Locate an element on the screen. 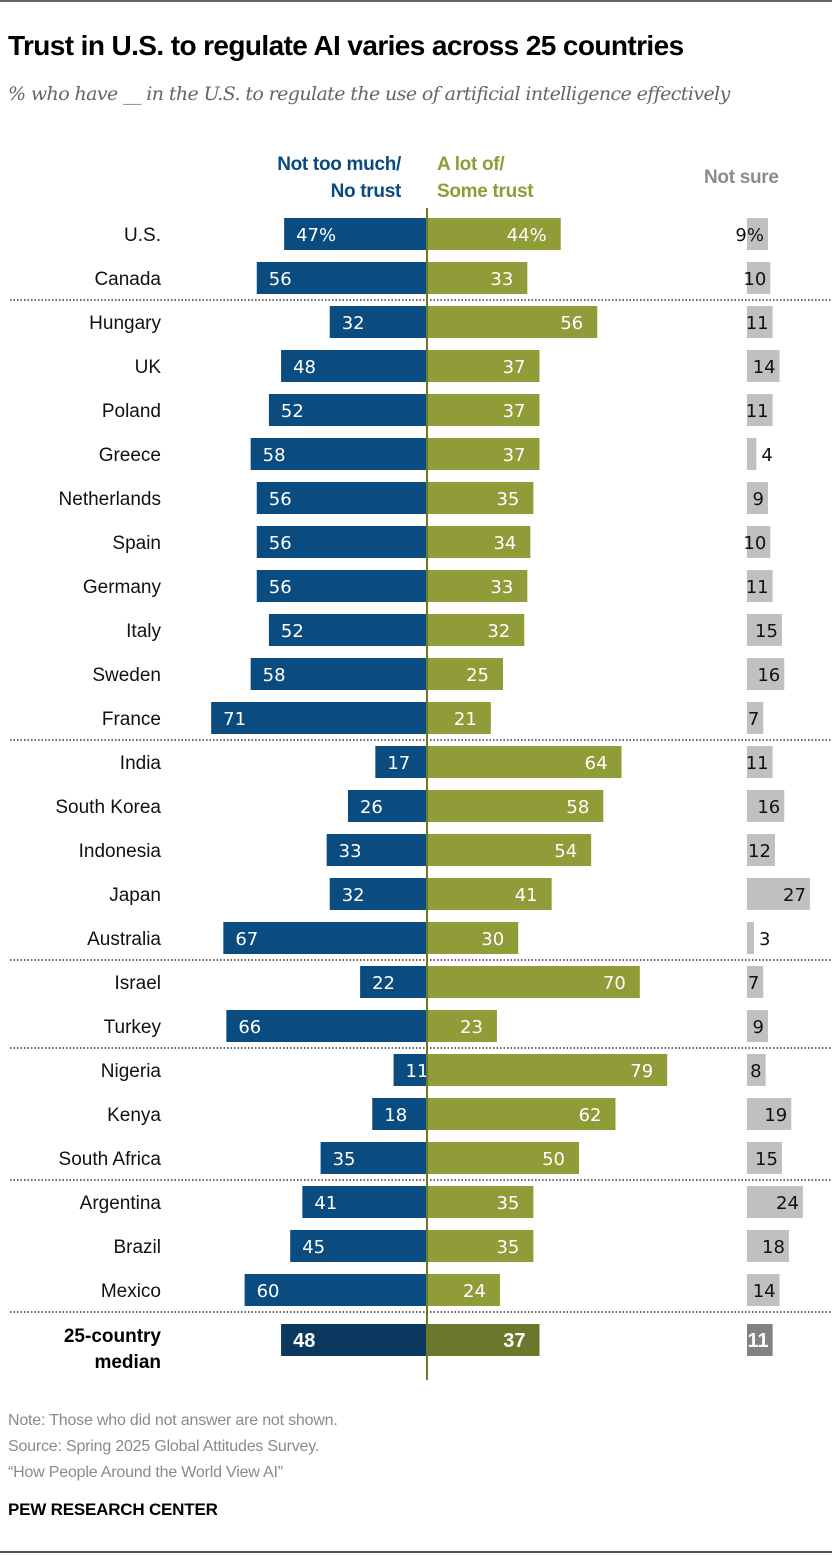 Image resolution: width=840 pixels, height=1556 pixels. value-not-sure-uk: 14 is located at coordinates (764, 367).